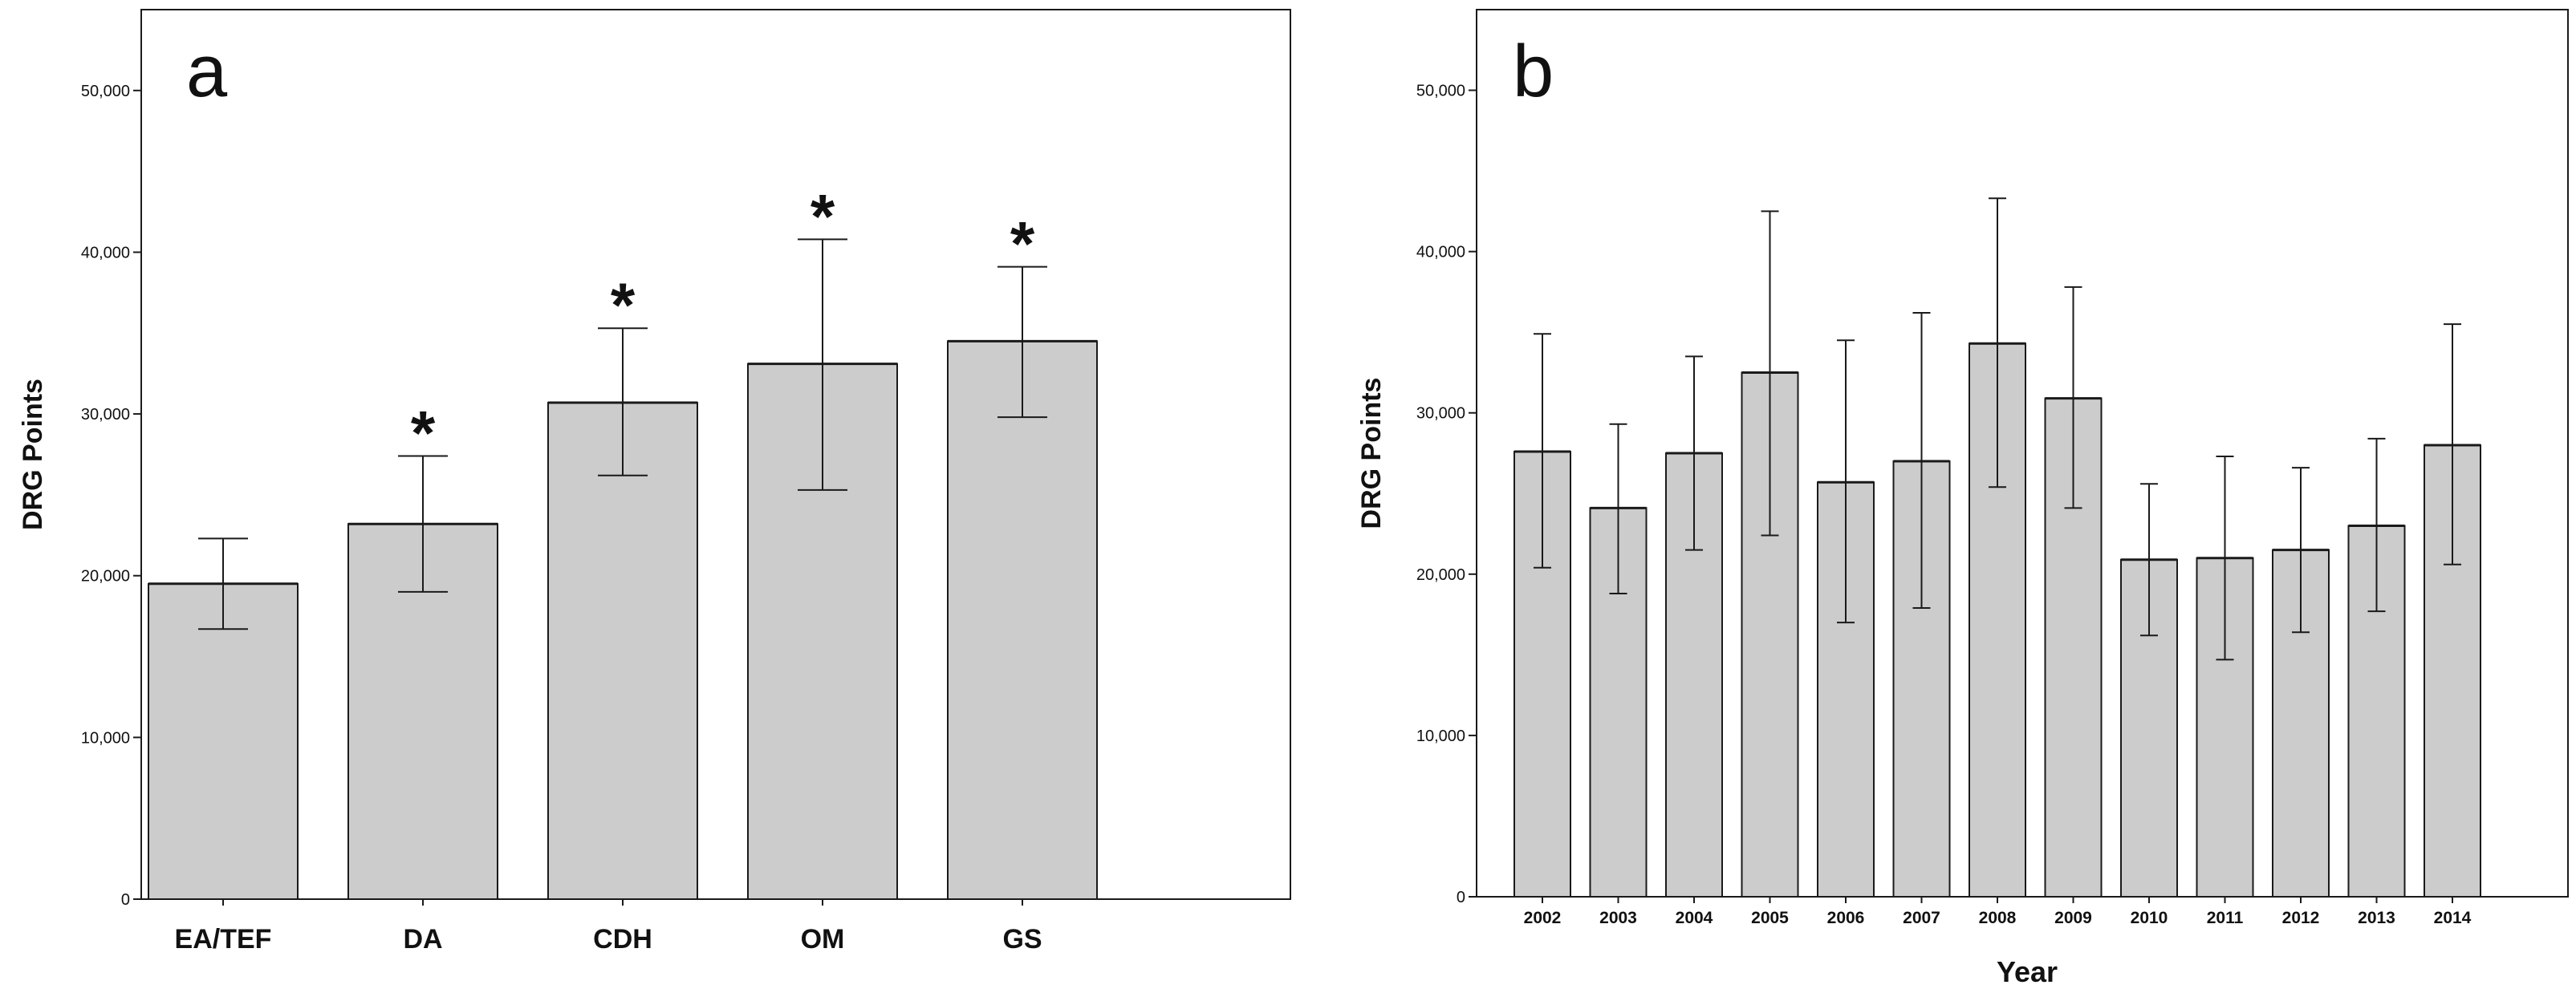 This screenshot has height=993, width=2576. I want to click on category-label: 2014, so click(2453, 918).